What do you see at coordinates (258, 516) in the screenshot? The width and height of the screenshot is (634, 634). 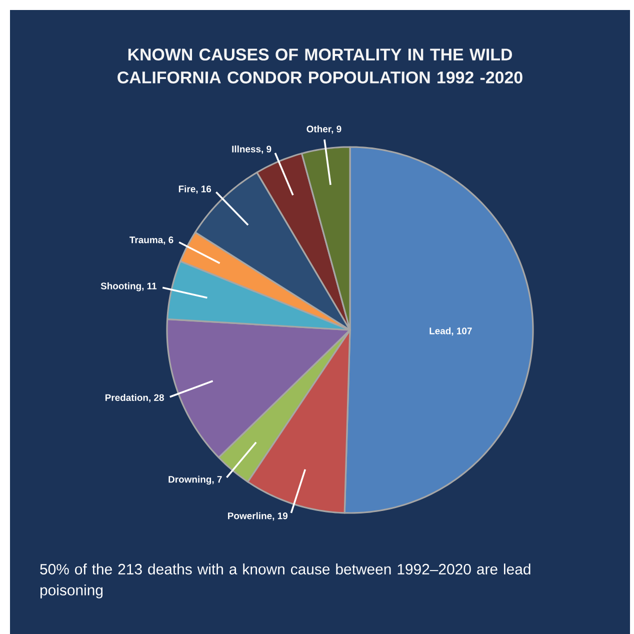 I see `slice-label: Powerline, 19` at bounding box center [258, 516].